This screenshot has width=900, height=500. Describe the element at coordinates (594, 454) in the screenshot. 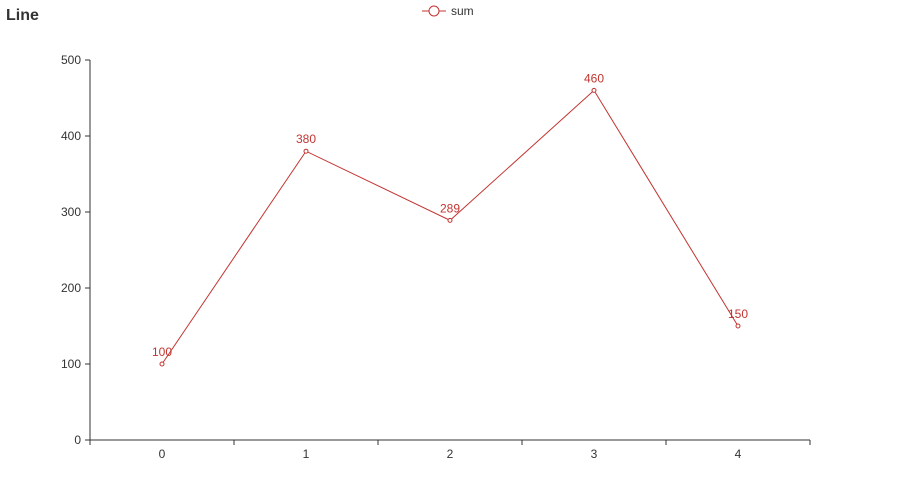

I see `x-tick-label: 3` at that location.